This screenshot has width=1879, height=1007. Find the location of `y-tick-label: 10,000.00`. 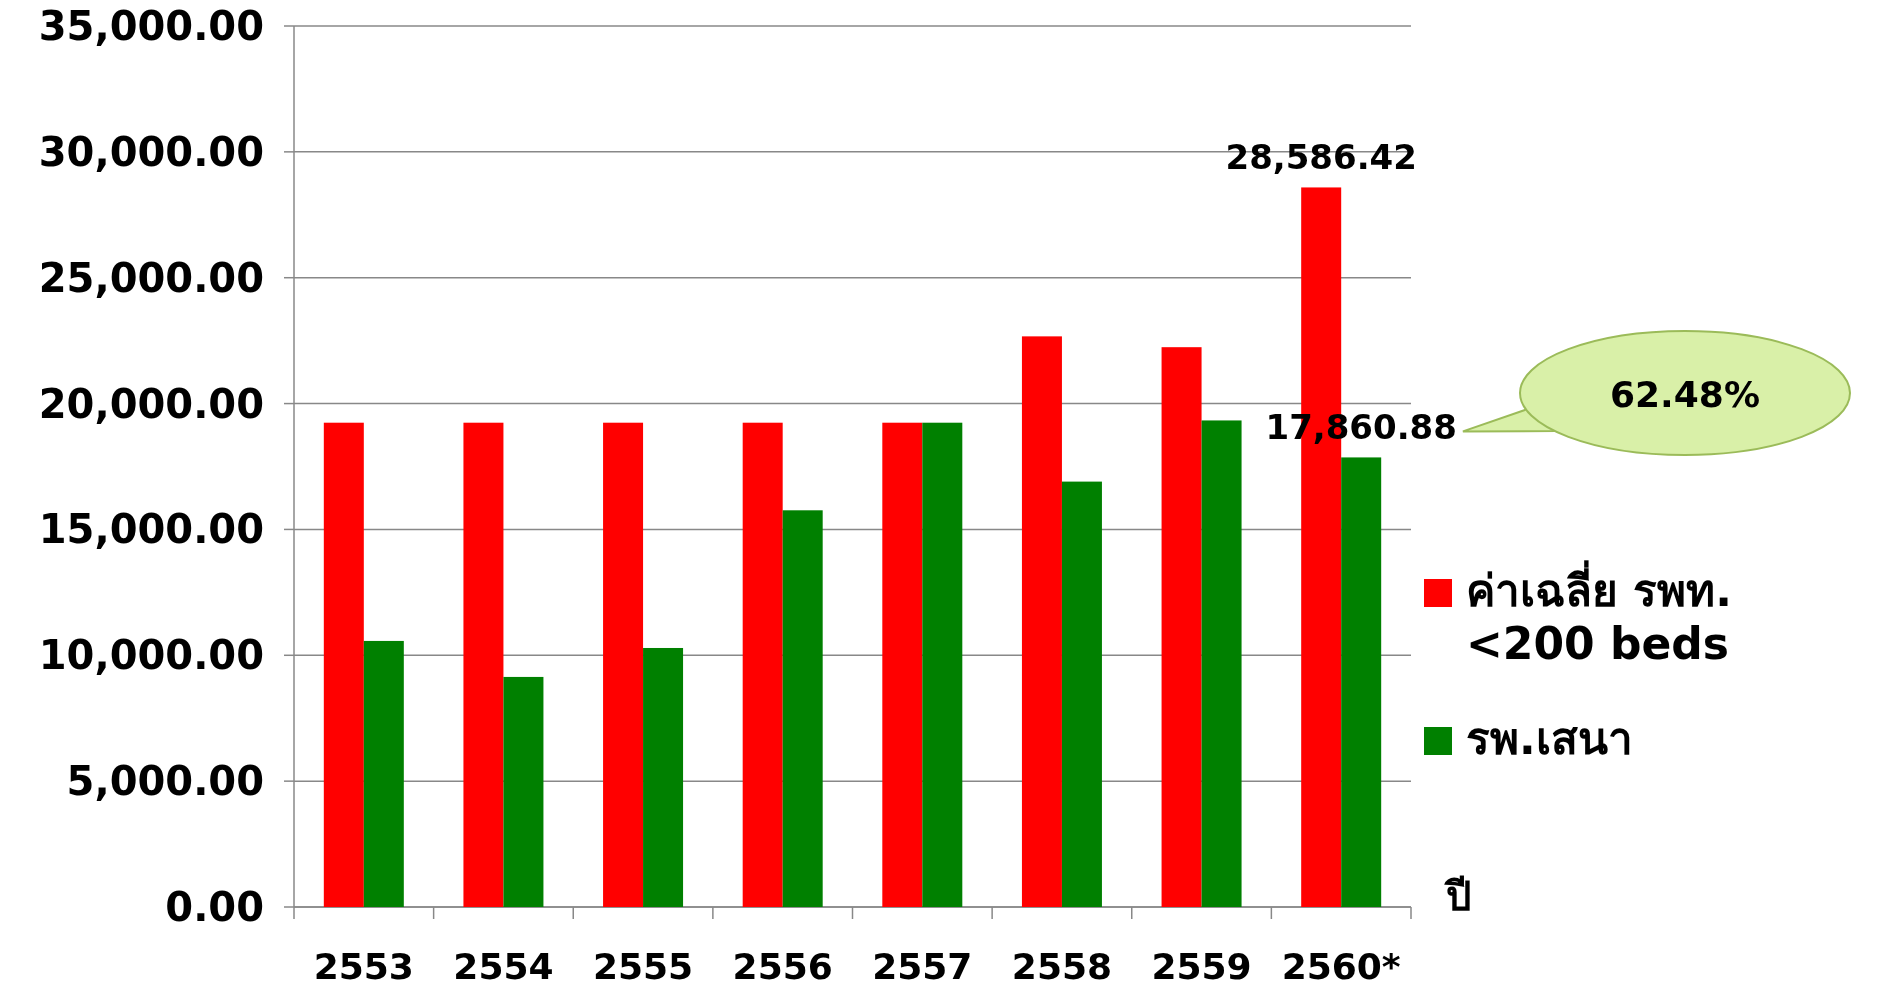

y-tick-label: 10,000.00 is located at coordinates (151, 655).